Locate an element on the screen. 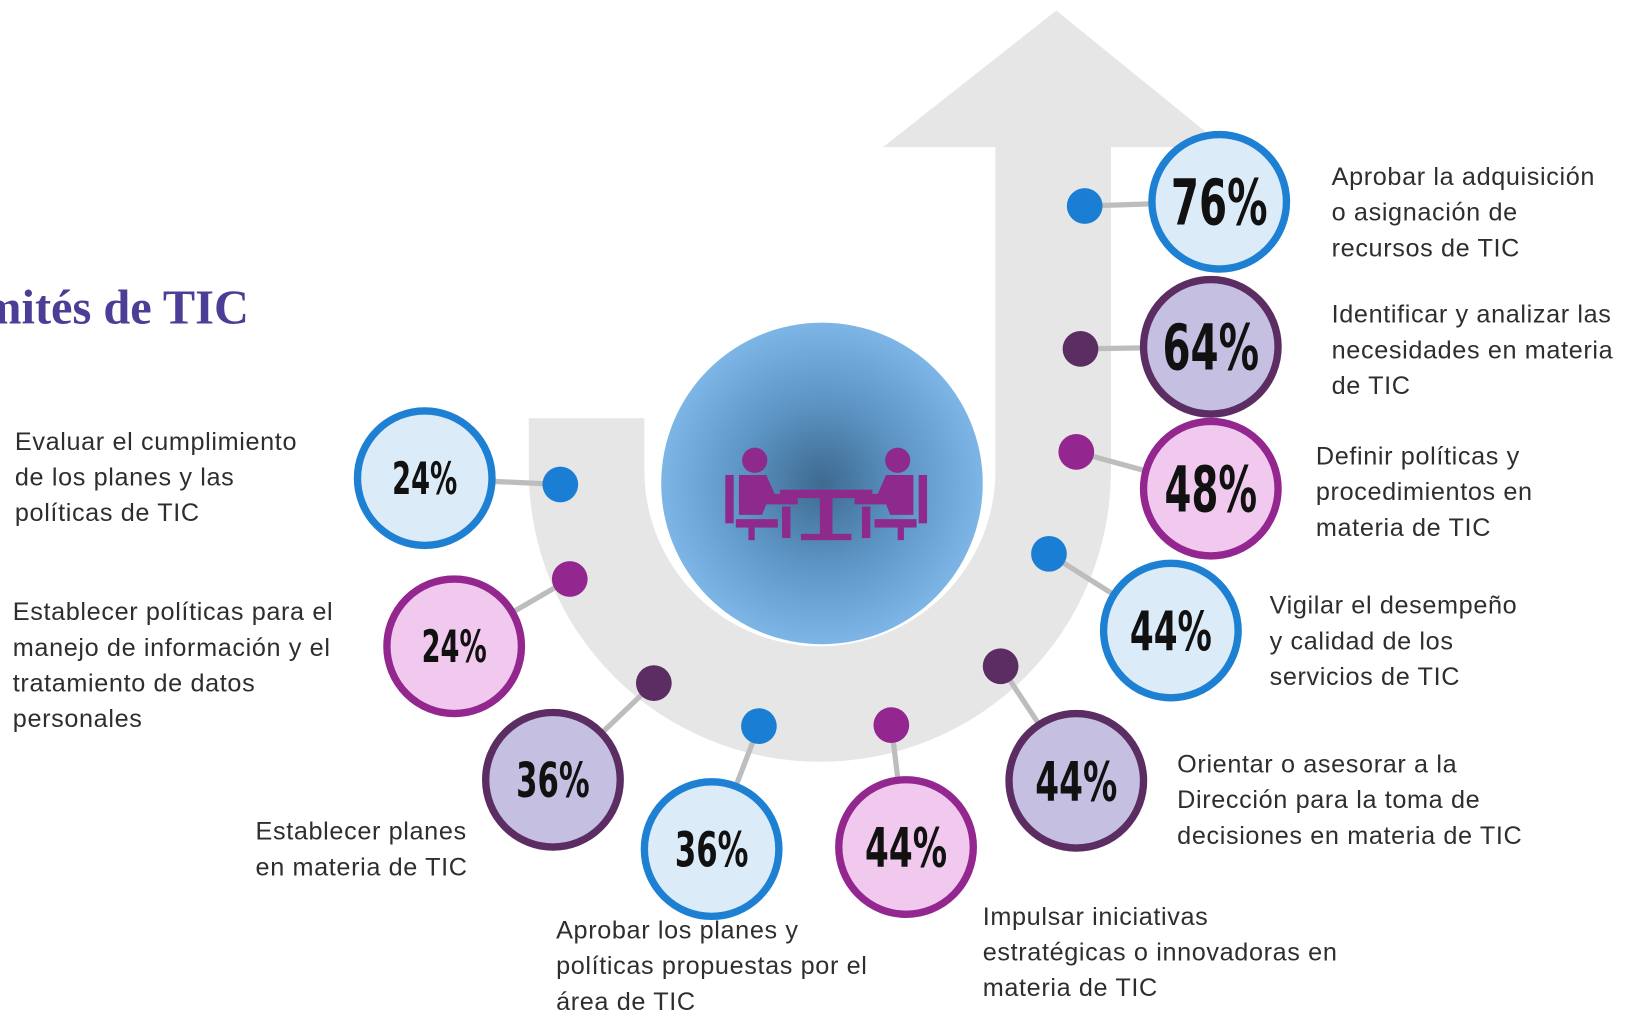 The image size is (1645, 1012). item-label: manejo de información y el is located at coordinates (172, 648).